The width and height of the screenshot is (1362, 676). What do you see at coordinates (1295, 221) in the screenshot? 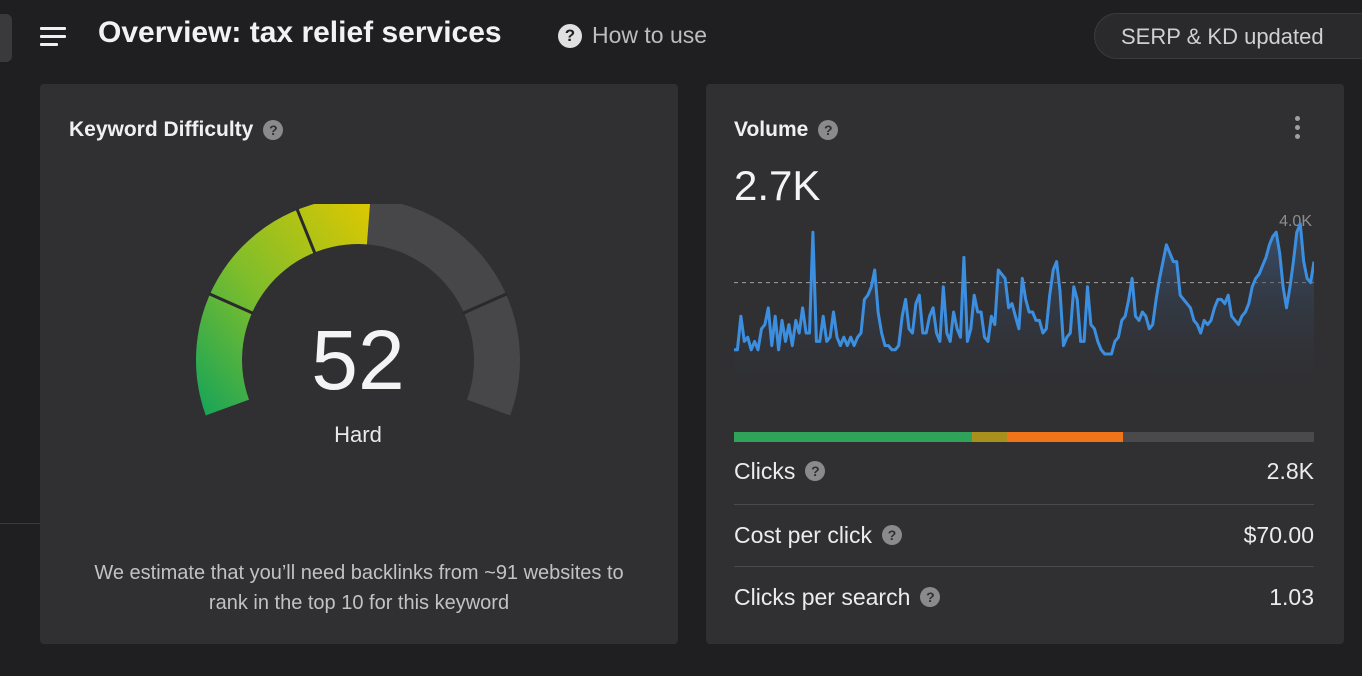
I see `y-max-label: 4.0K` at bounding box center [1295, 221].